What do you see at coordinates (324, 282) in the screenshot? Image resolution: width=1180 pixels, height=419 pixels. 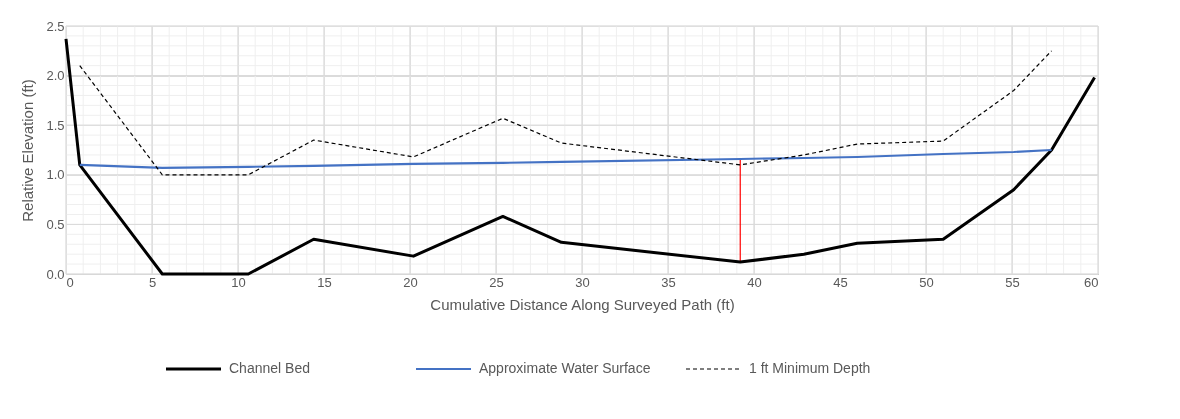 I see `x-tick-label: 15` at bounding box center [324, 282].